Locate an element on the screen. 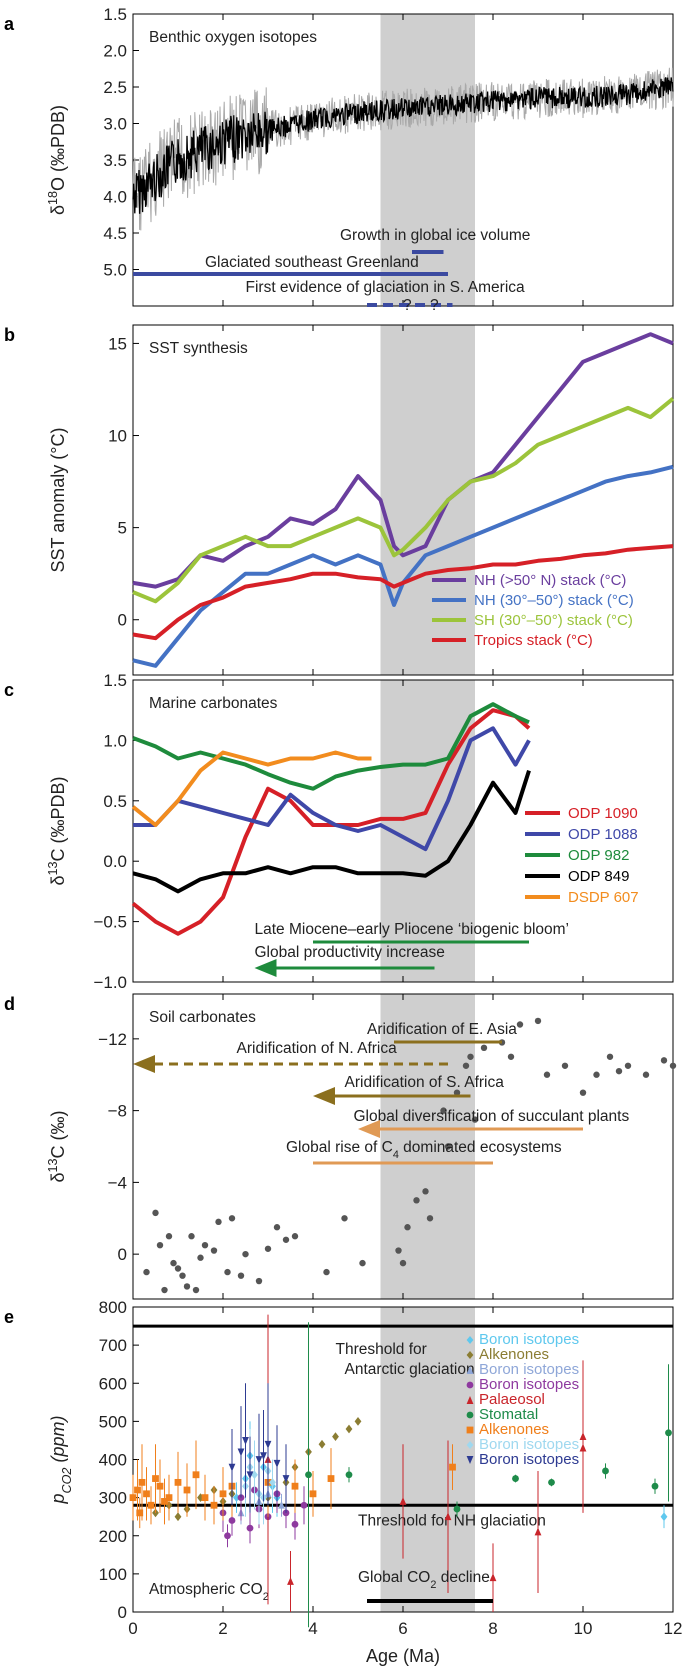  y-tick-label: 10 is located at coordinates (117, 436).